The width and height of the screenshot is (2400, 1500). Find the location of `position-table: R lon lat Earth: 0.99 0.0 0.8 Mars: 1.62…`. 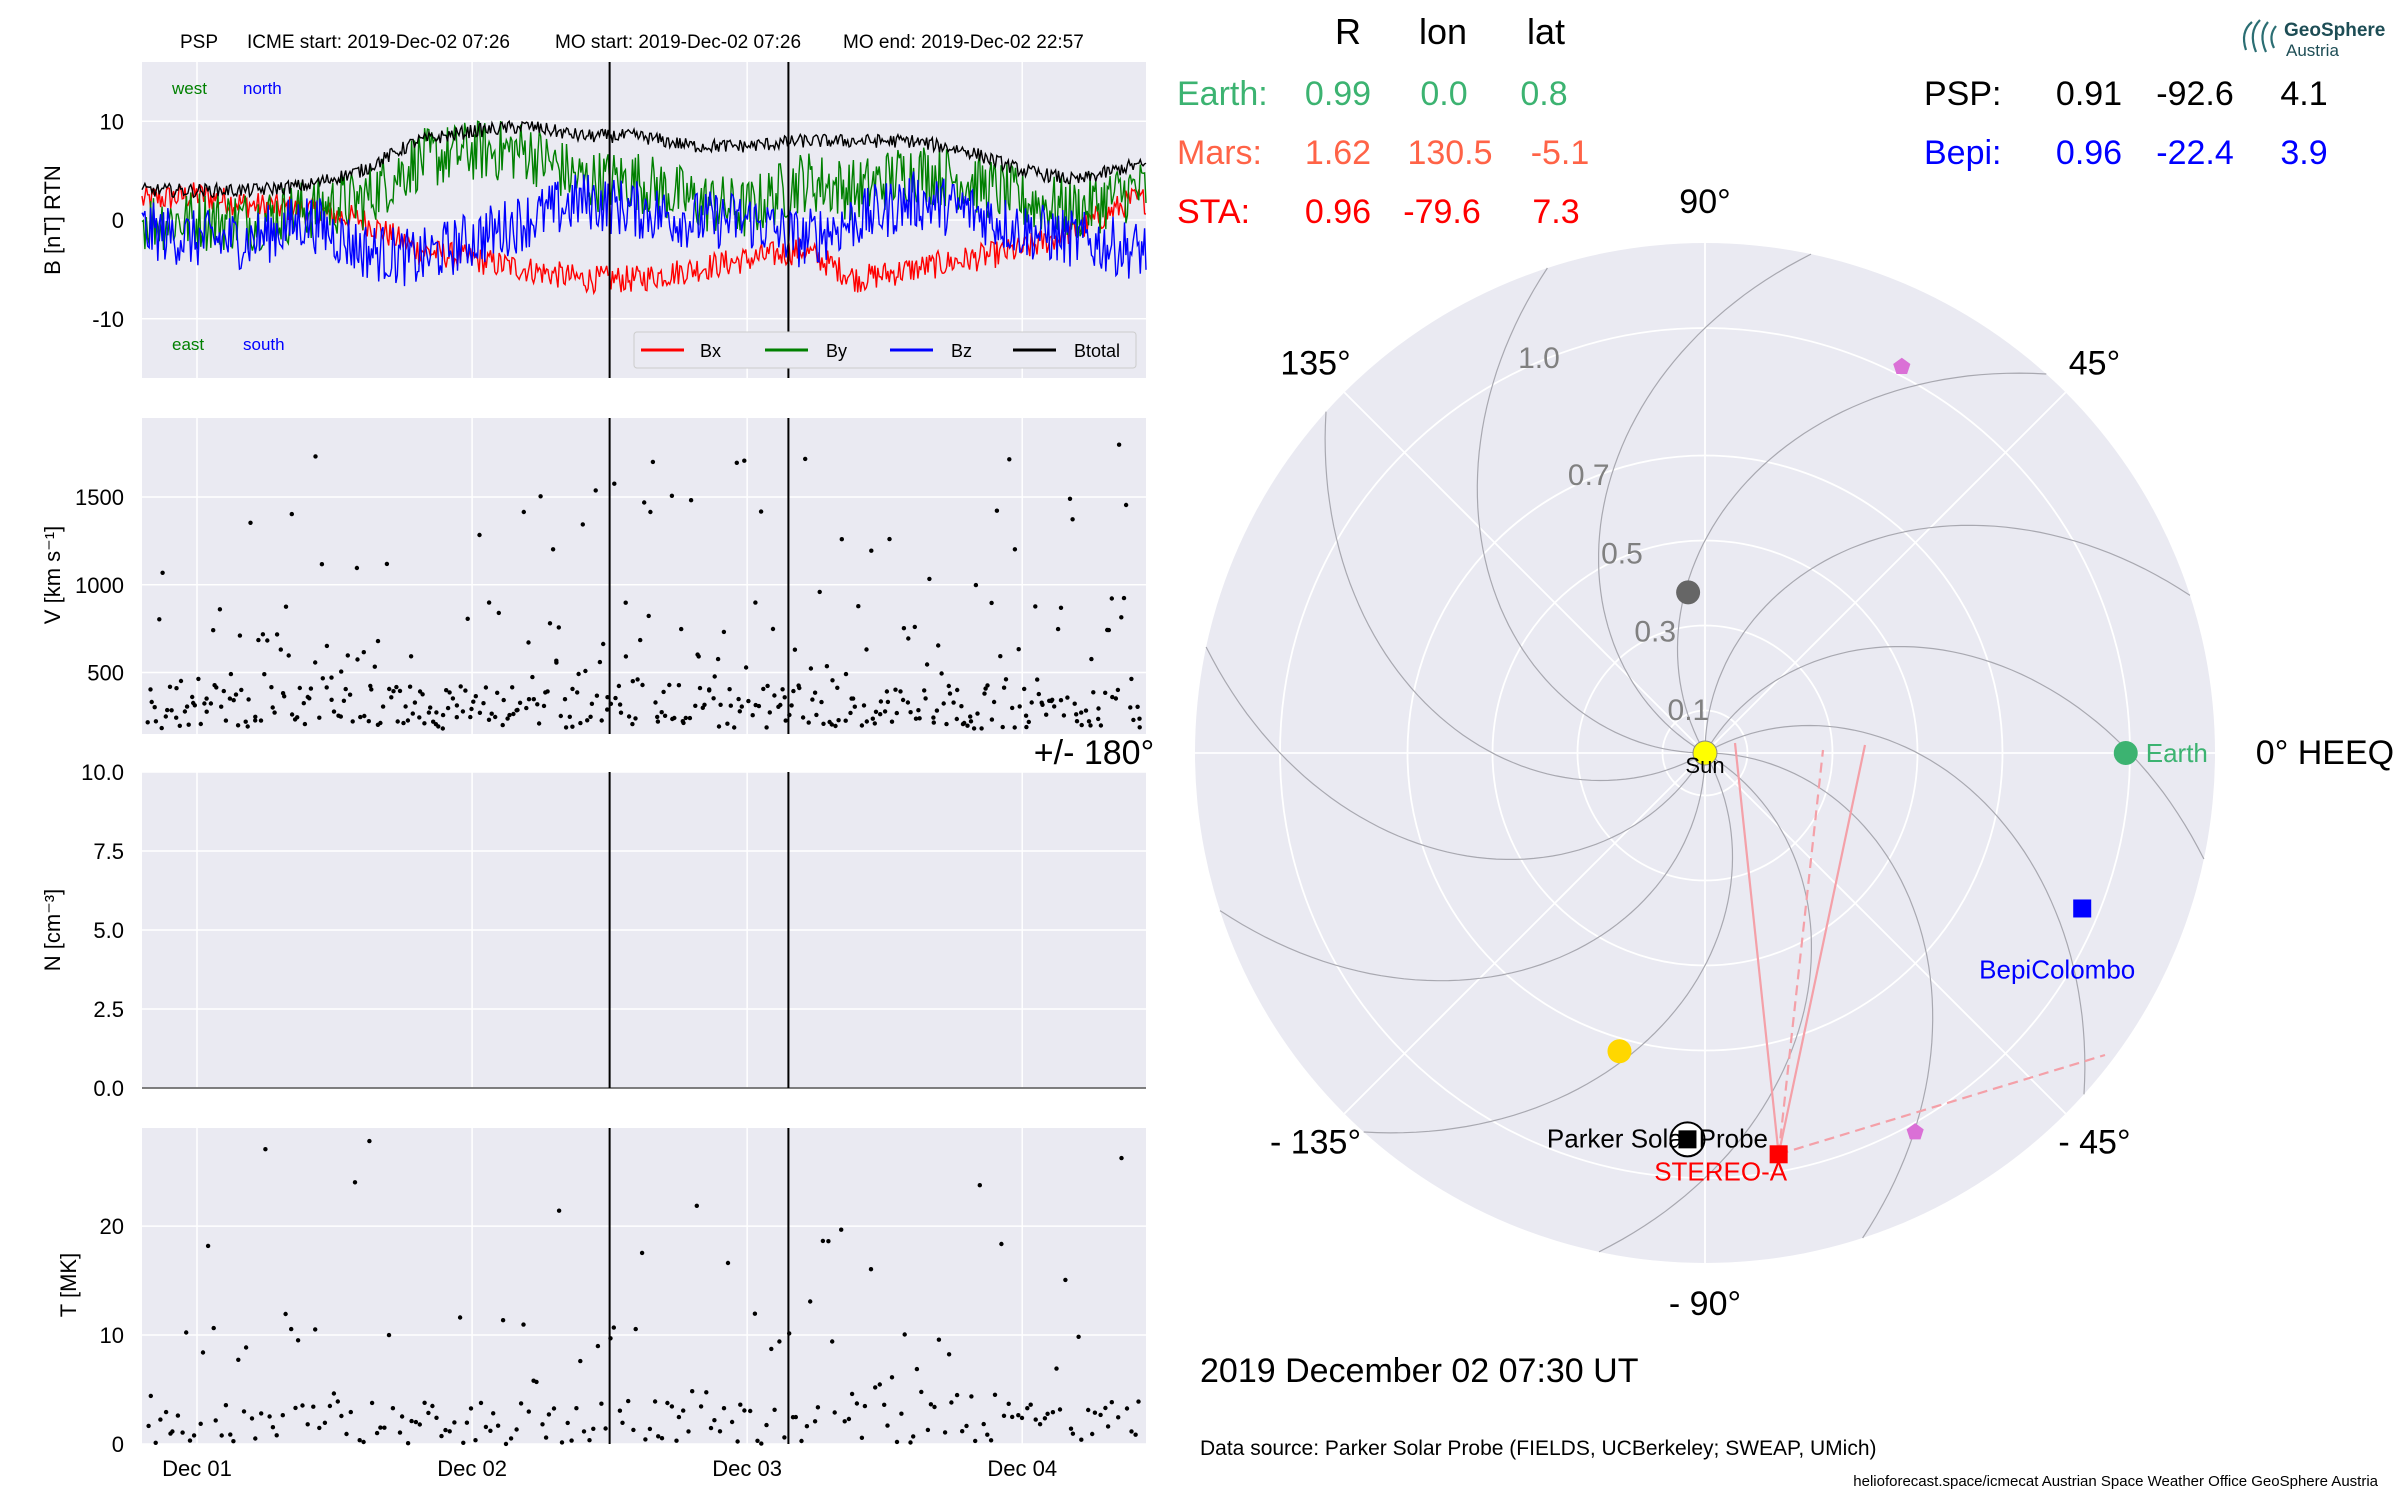

position-table: R lon lat Earth: 0.99 0.0 0.8 Mars: 1.62… is located at coordinates (1752, 121).